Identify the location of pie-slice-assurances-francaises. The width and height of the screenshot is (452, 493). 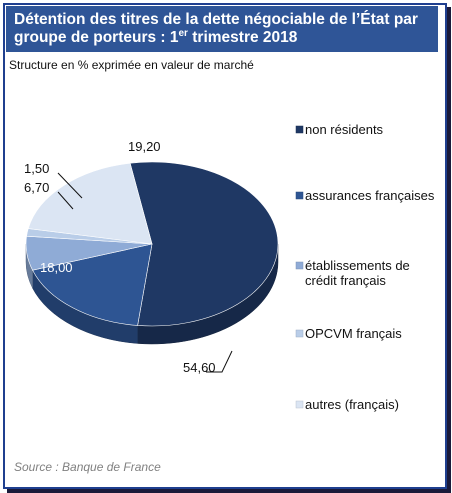
(92, 284).